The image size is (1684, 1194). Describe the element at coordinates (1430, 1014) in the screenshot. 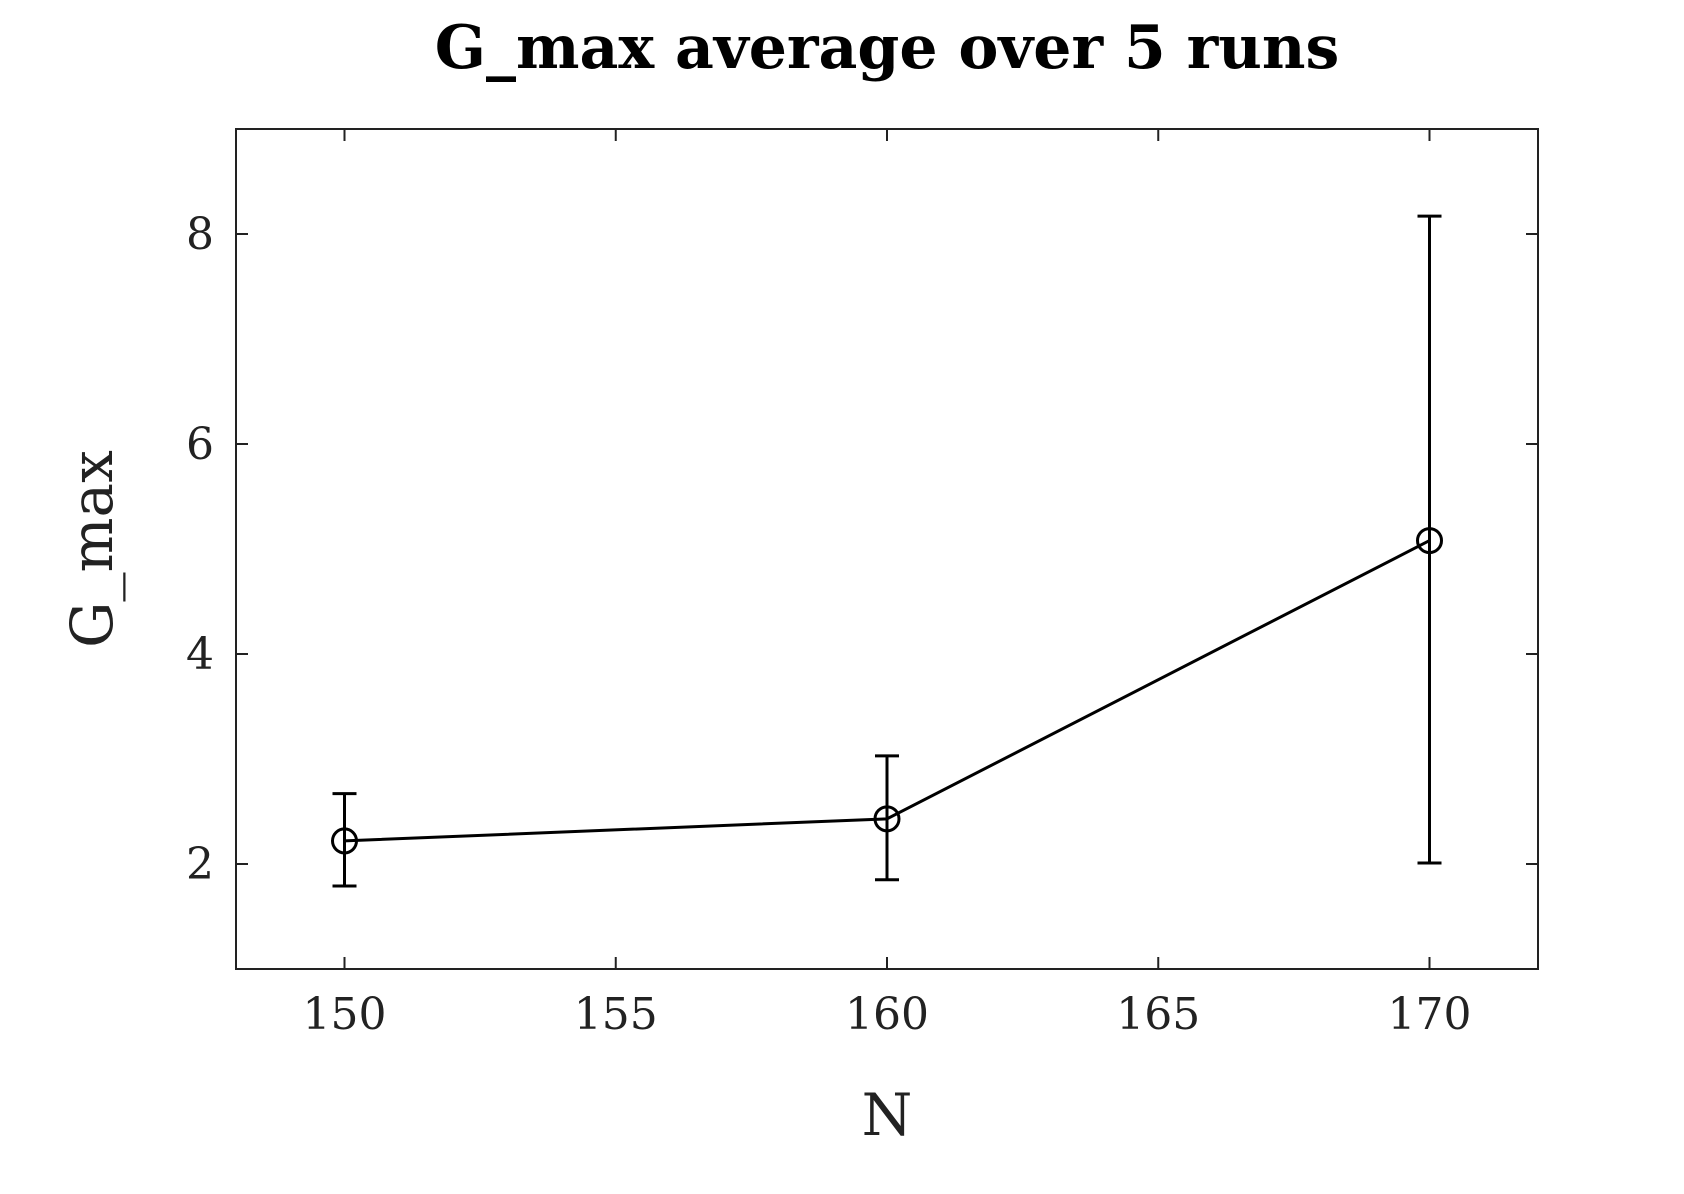

I see `x-tick-label: 170` at that location.